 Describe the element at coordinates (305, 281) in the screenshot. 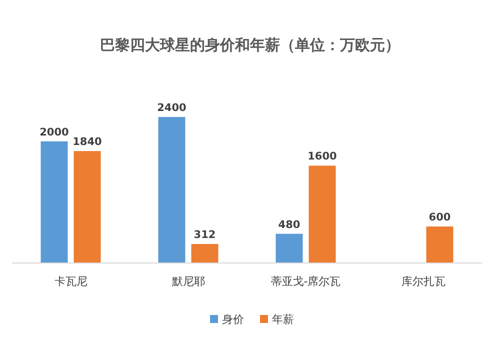

I see `x-tick-label: 蒂亚戈-席尔瓦` at that location.